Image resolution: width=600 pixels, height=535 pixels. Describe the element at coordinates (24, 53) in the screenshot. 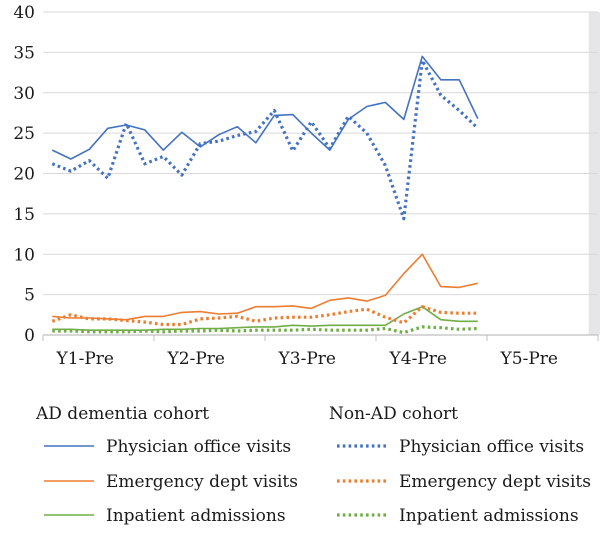

I see `y-tick-label: 35` at that location.